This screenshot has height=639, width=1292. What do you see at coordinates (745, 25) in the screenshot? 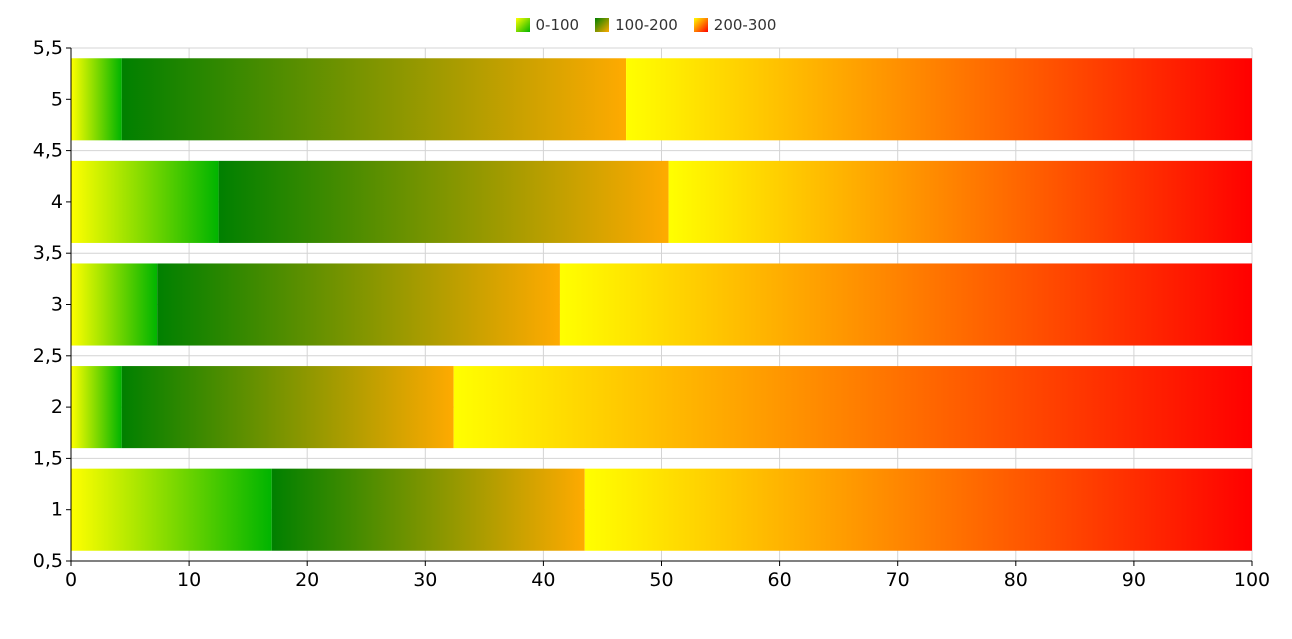
I see `legend-label-200-300: 200-300` at bounding box center [745, 25].